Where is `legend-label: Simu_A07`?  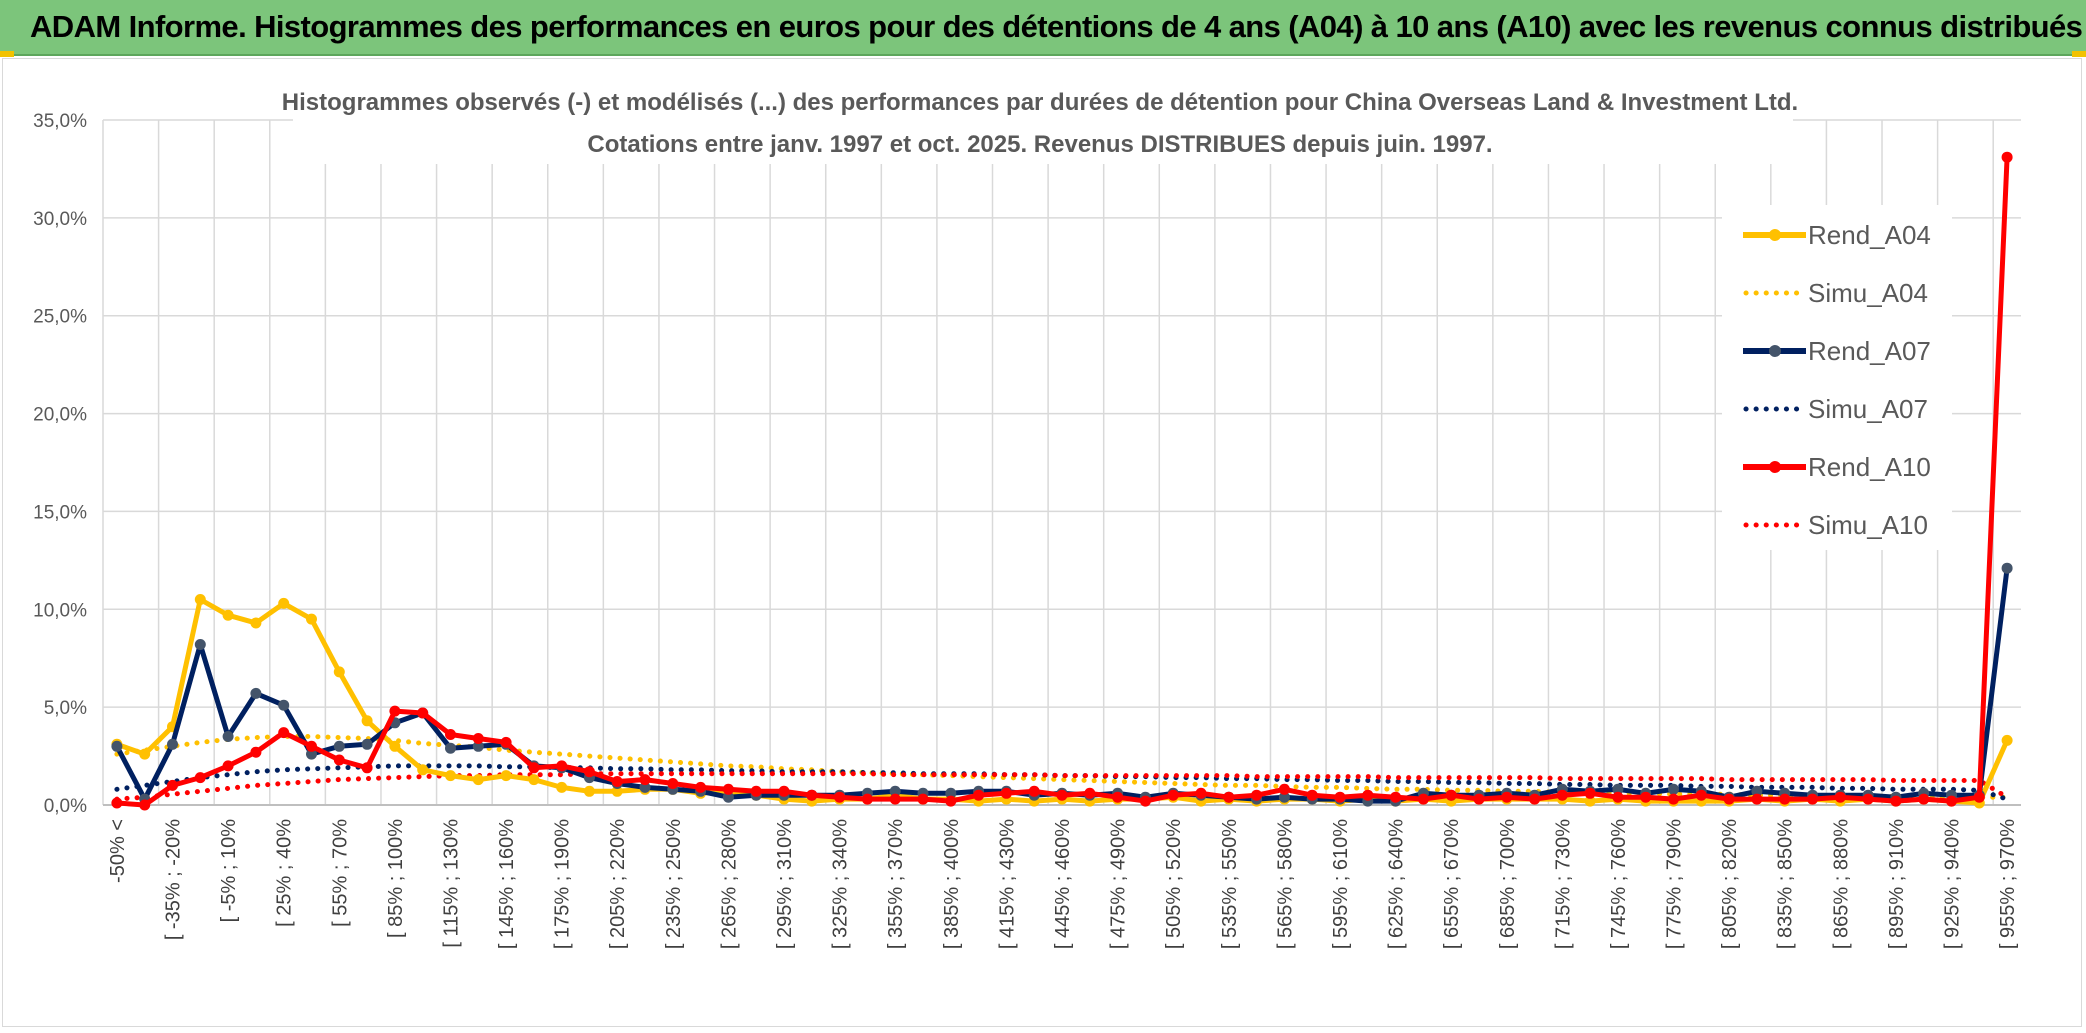 legend-label: Simu_A07 is located at coordinates (1868, 409).